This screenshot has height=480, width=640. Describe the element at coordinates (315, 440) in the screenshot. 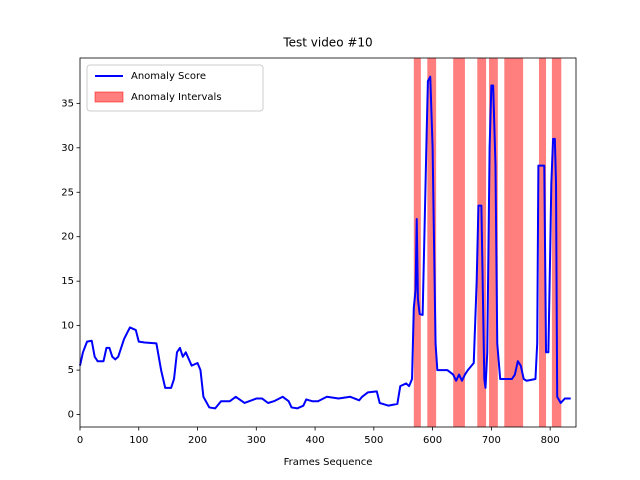

I see `x-tick-label: 400` at that location.